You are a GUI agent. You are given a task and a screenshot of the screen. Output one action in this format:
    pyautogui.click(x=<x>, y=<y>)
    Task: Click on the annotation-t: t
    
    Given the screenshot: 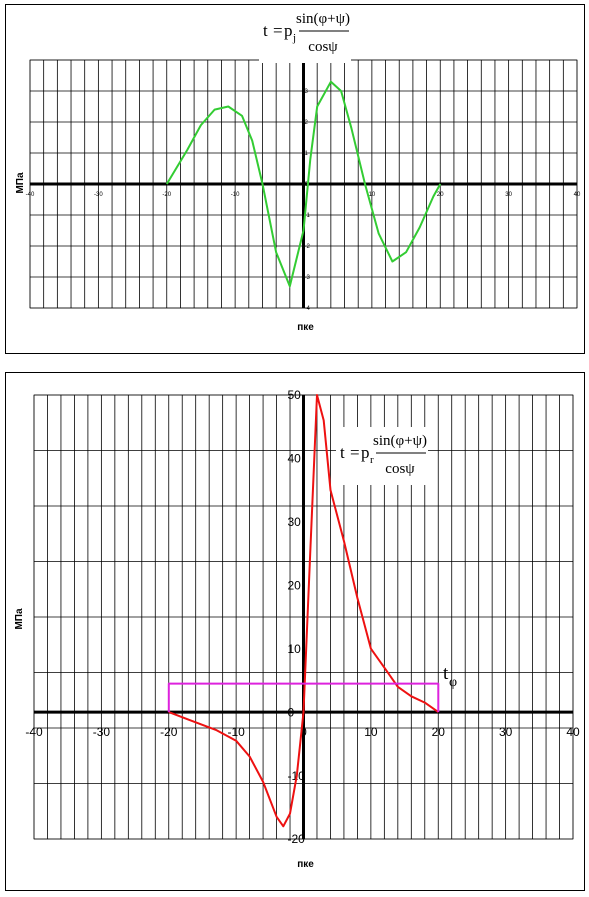 What is the action you would take?
    pyautogui.click(x=446, y=673)
    